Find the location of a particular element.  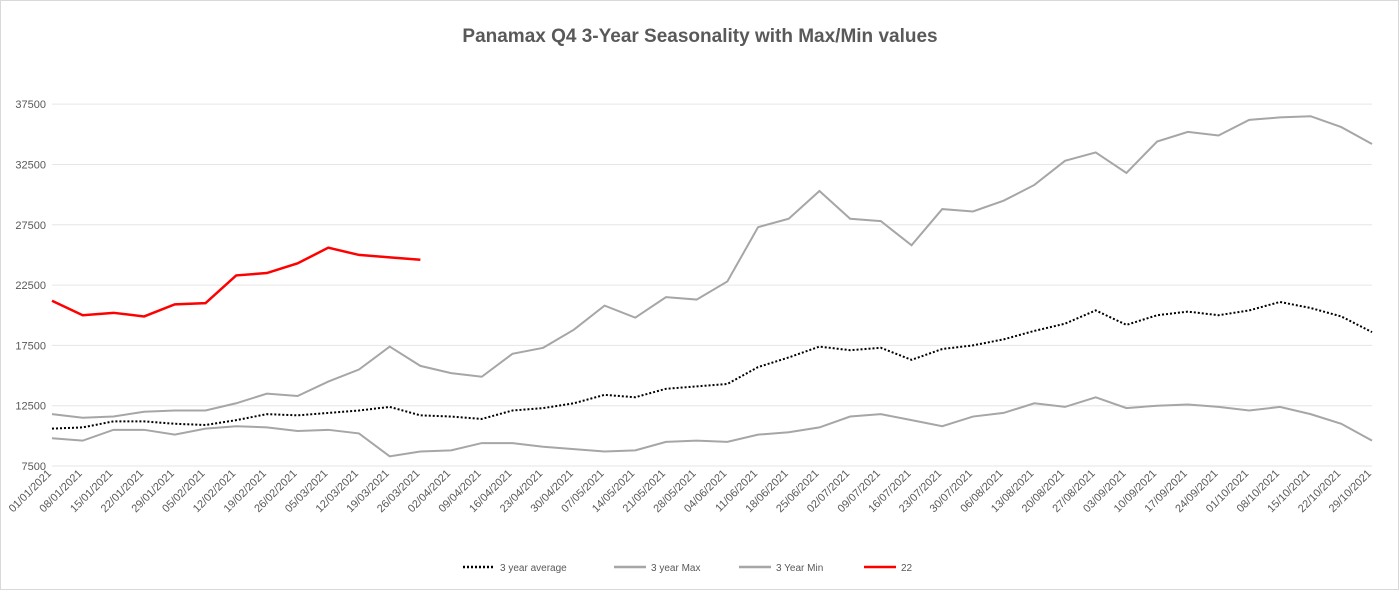

y-tick-label: 7500 is located at coordinates (34, 467).